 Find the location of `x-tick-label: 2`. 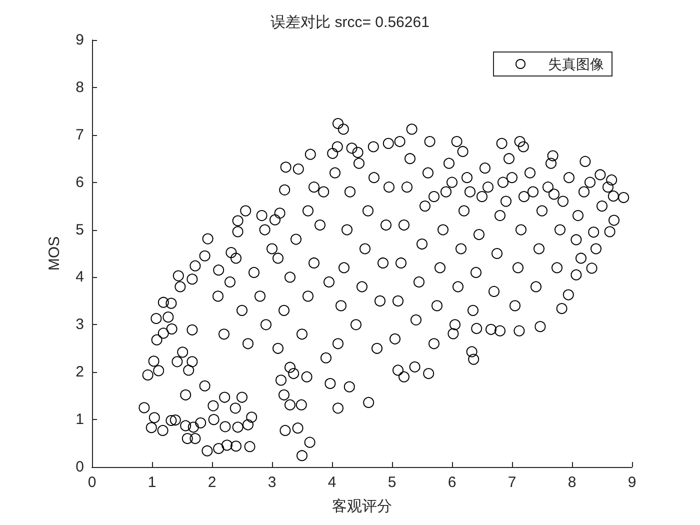

x-tick-label: 2 is located at coordinates (212, 482).